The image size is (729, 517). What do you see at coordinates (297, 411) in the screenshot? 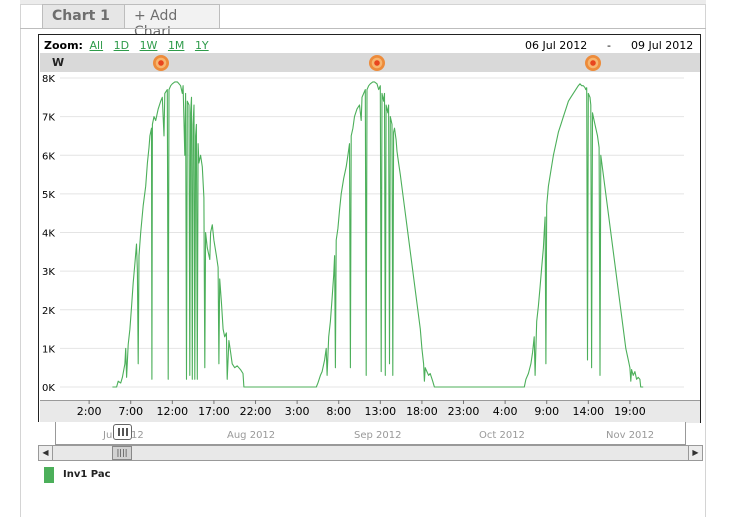
I see `x-tick-label: 3:00` at bounding box center [297, 411].